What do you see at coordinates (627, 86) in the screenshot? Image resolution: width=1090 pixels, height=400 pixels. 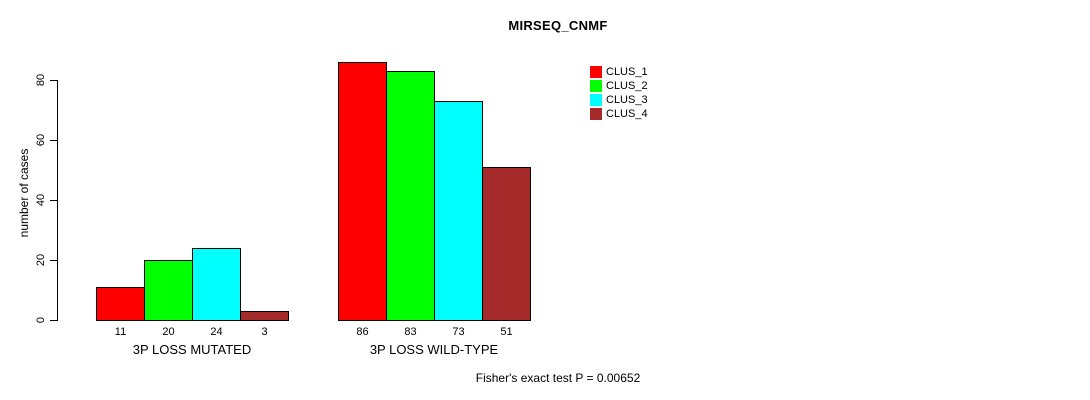 I see `legend-label-clus_2: CLUS_2` at bounding box center [627, 86].